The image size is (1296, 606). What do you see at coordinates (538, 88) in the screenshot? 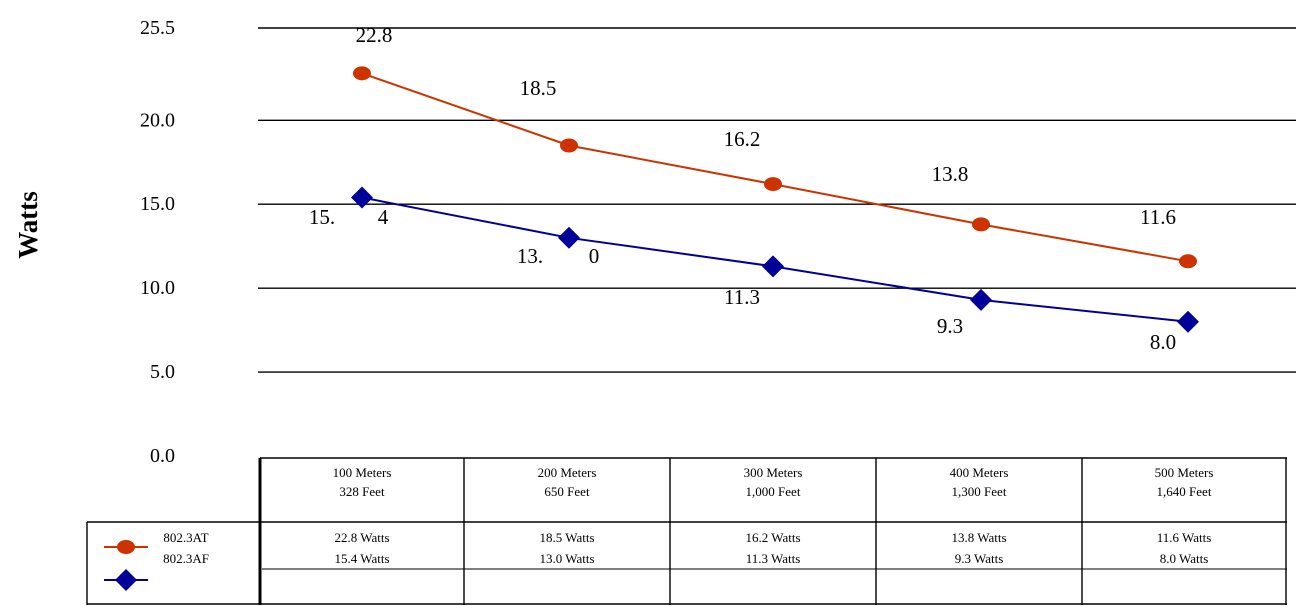
I see `data-label: 18.5` at bounding box center [538, 88].